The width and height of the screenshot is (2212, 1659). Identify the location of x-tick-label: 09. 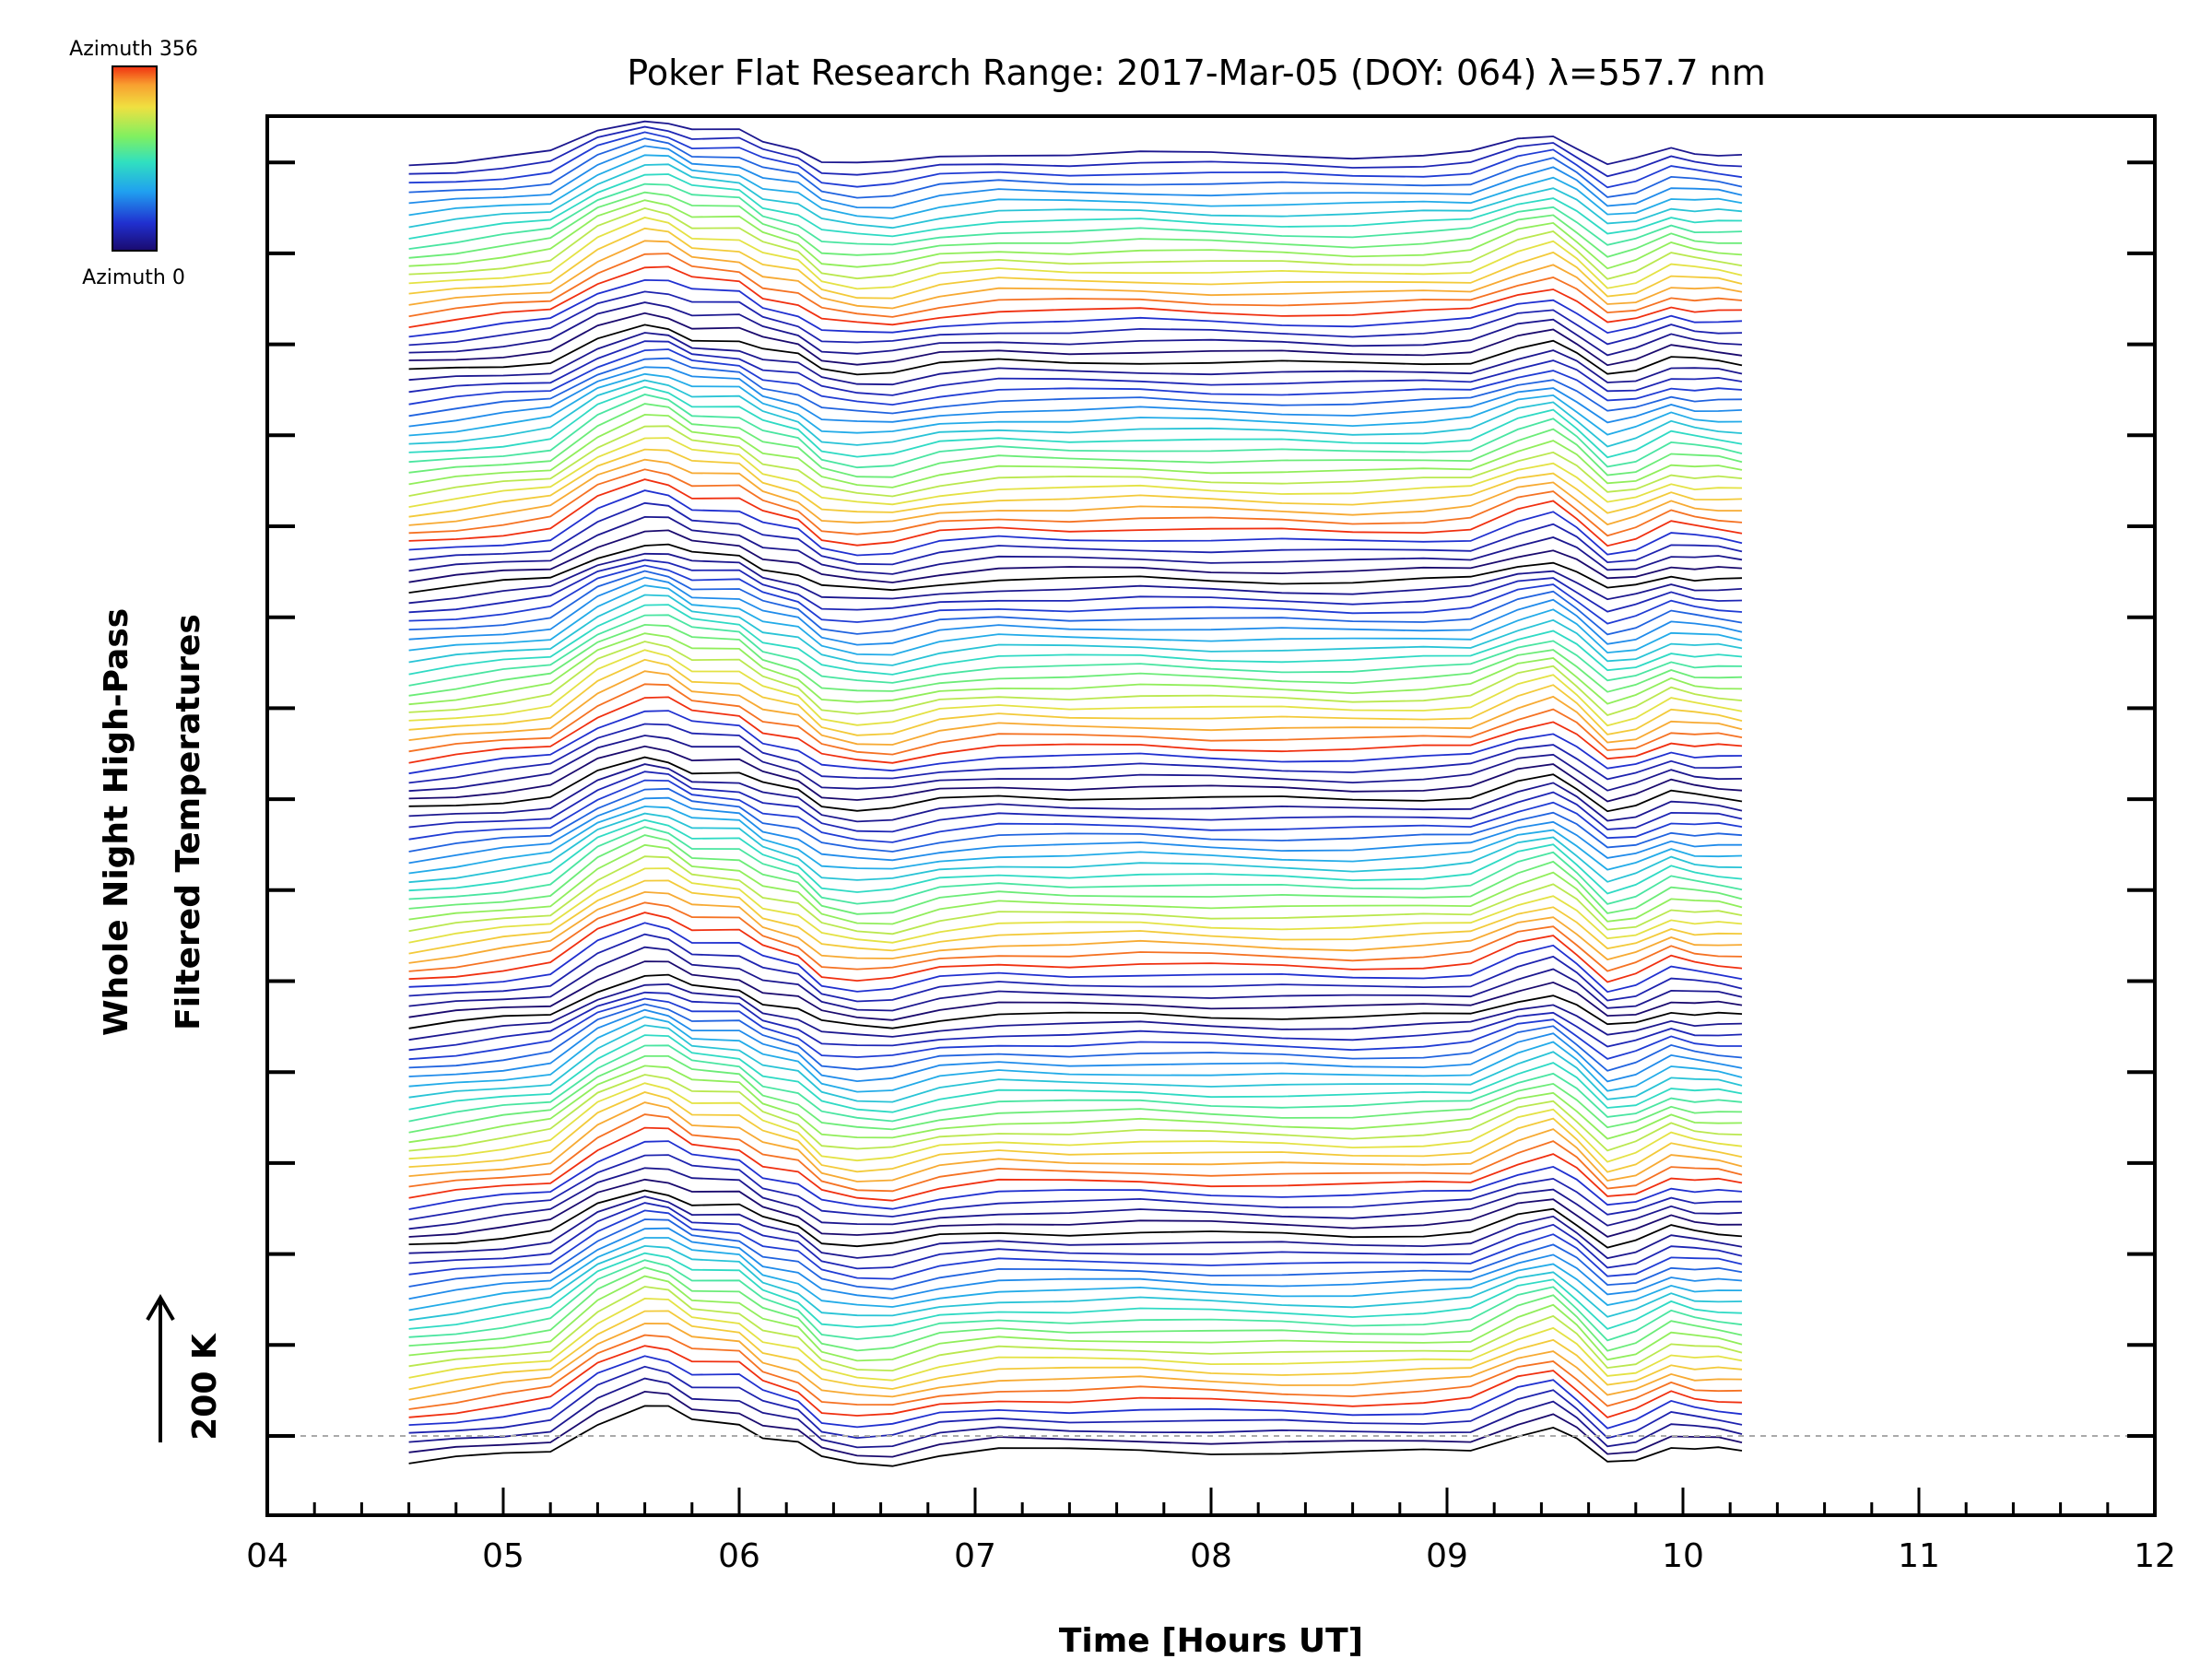
(1447, 1556).